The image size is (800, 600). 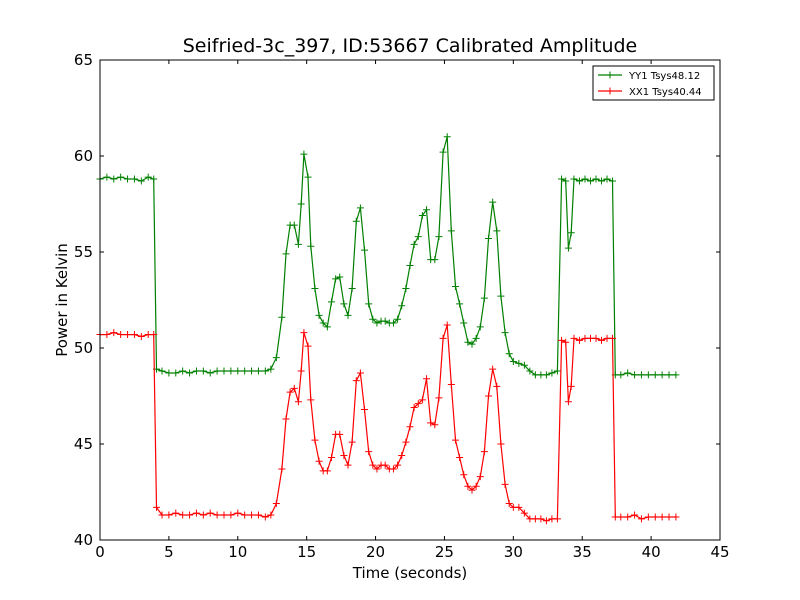 I want to click on x-tick-label: 35, so click(x=582, y=552).